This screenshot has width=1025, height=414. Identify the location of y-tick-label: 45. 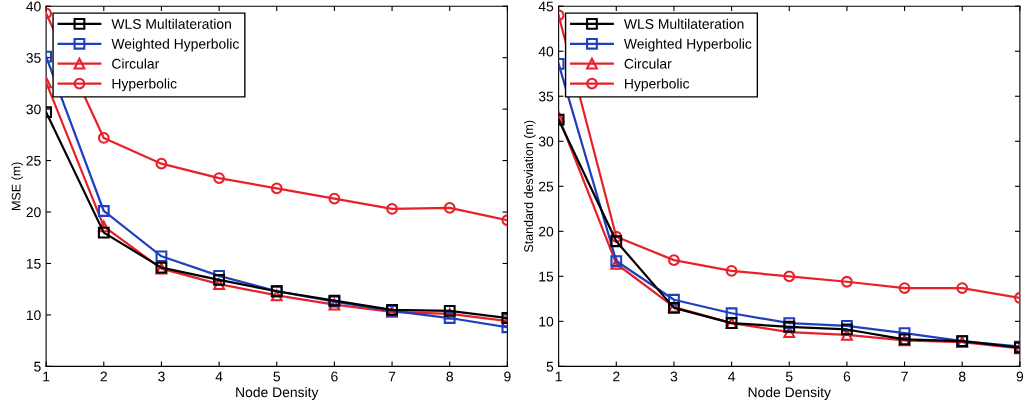
(546, 6).